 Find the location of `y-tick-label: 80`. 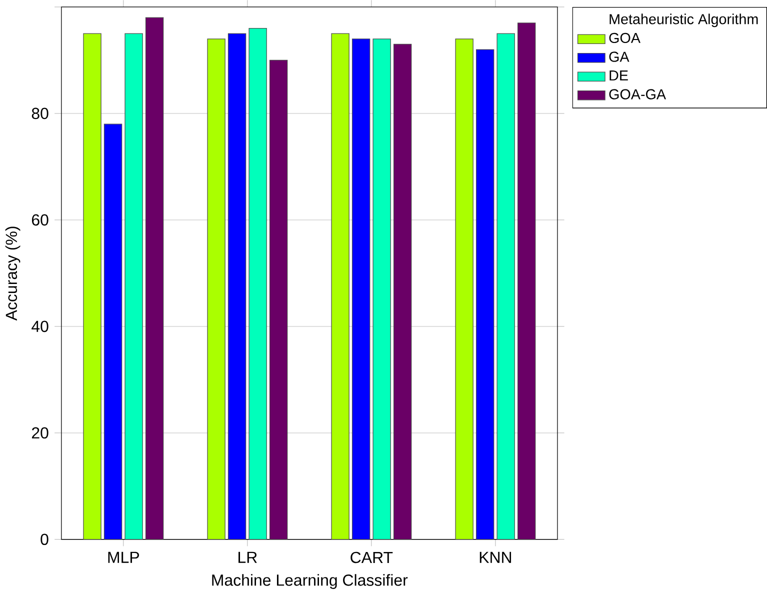

y-tick-label: 80 is located at coordinates (40, 113).